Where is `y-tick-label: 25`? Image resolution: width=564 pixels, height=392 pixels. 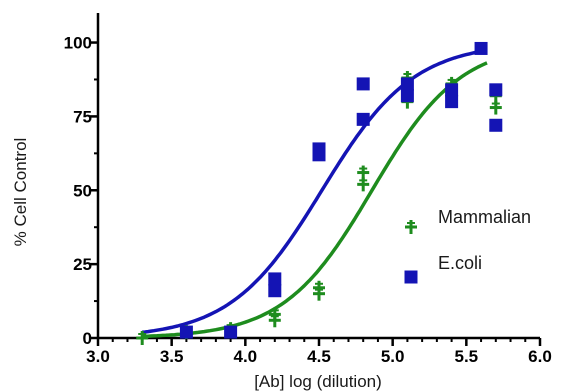 y-tick-label: 25 is located at coordinates (82, 264).